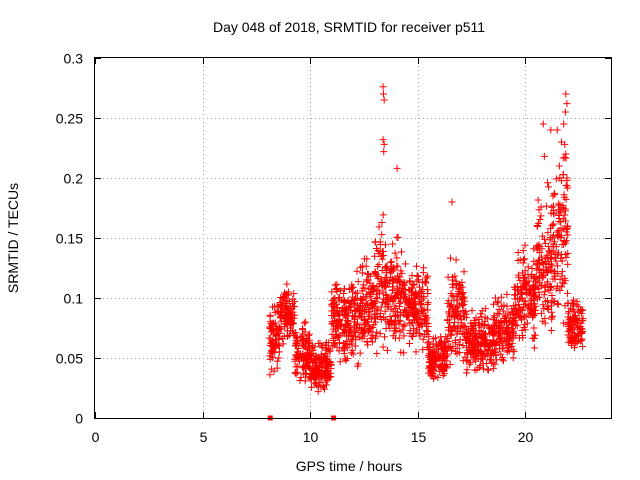  What do you see at coordinates (74, 299) in the screenshot?
I see `y-tick-label: 0.1` at bounding box center [74, 299].